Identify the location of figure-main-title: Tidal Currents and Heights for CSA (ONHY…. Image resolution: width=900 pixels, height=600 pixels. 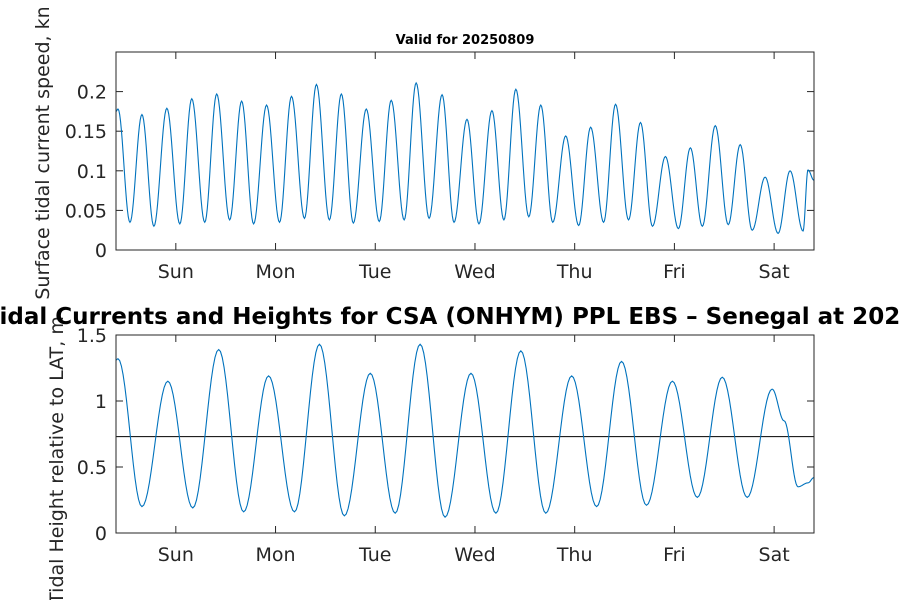
(450, 317).